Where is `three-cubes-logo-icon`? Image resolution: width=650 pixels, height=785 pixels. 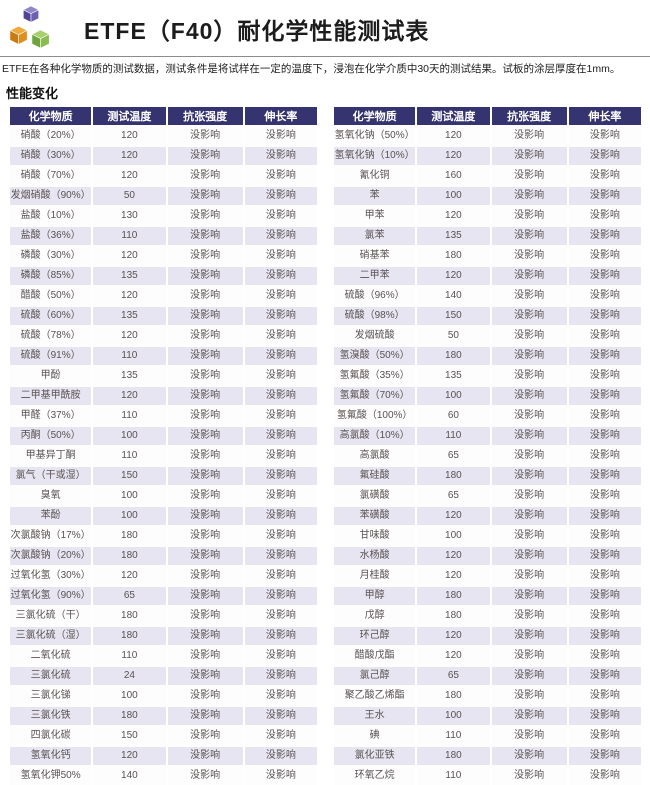 three-cubes-logo-icon is located at coordinates (29, 27).